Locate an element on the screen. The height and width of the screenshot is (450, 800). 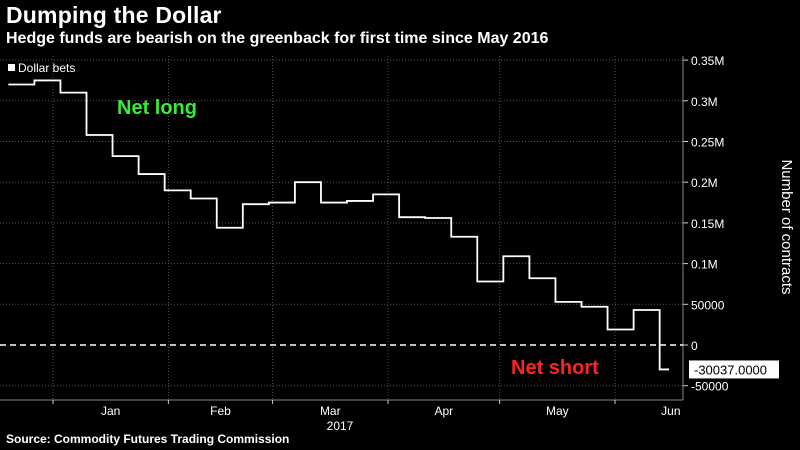
y-tick-label: 0.2M is located at coordinates (704, 183).